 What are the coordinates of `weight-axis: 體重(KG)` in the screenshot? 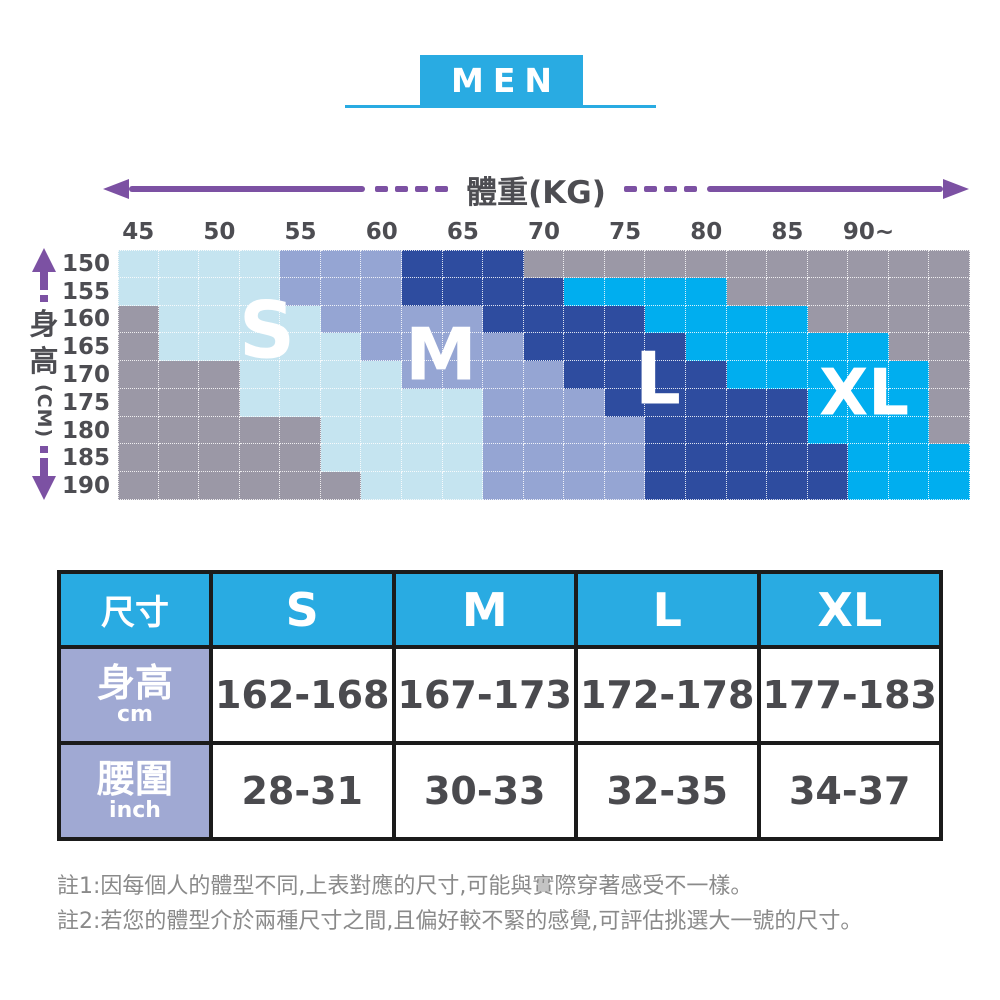 It's located at (536, 191).